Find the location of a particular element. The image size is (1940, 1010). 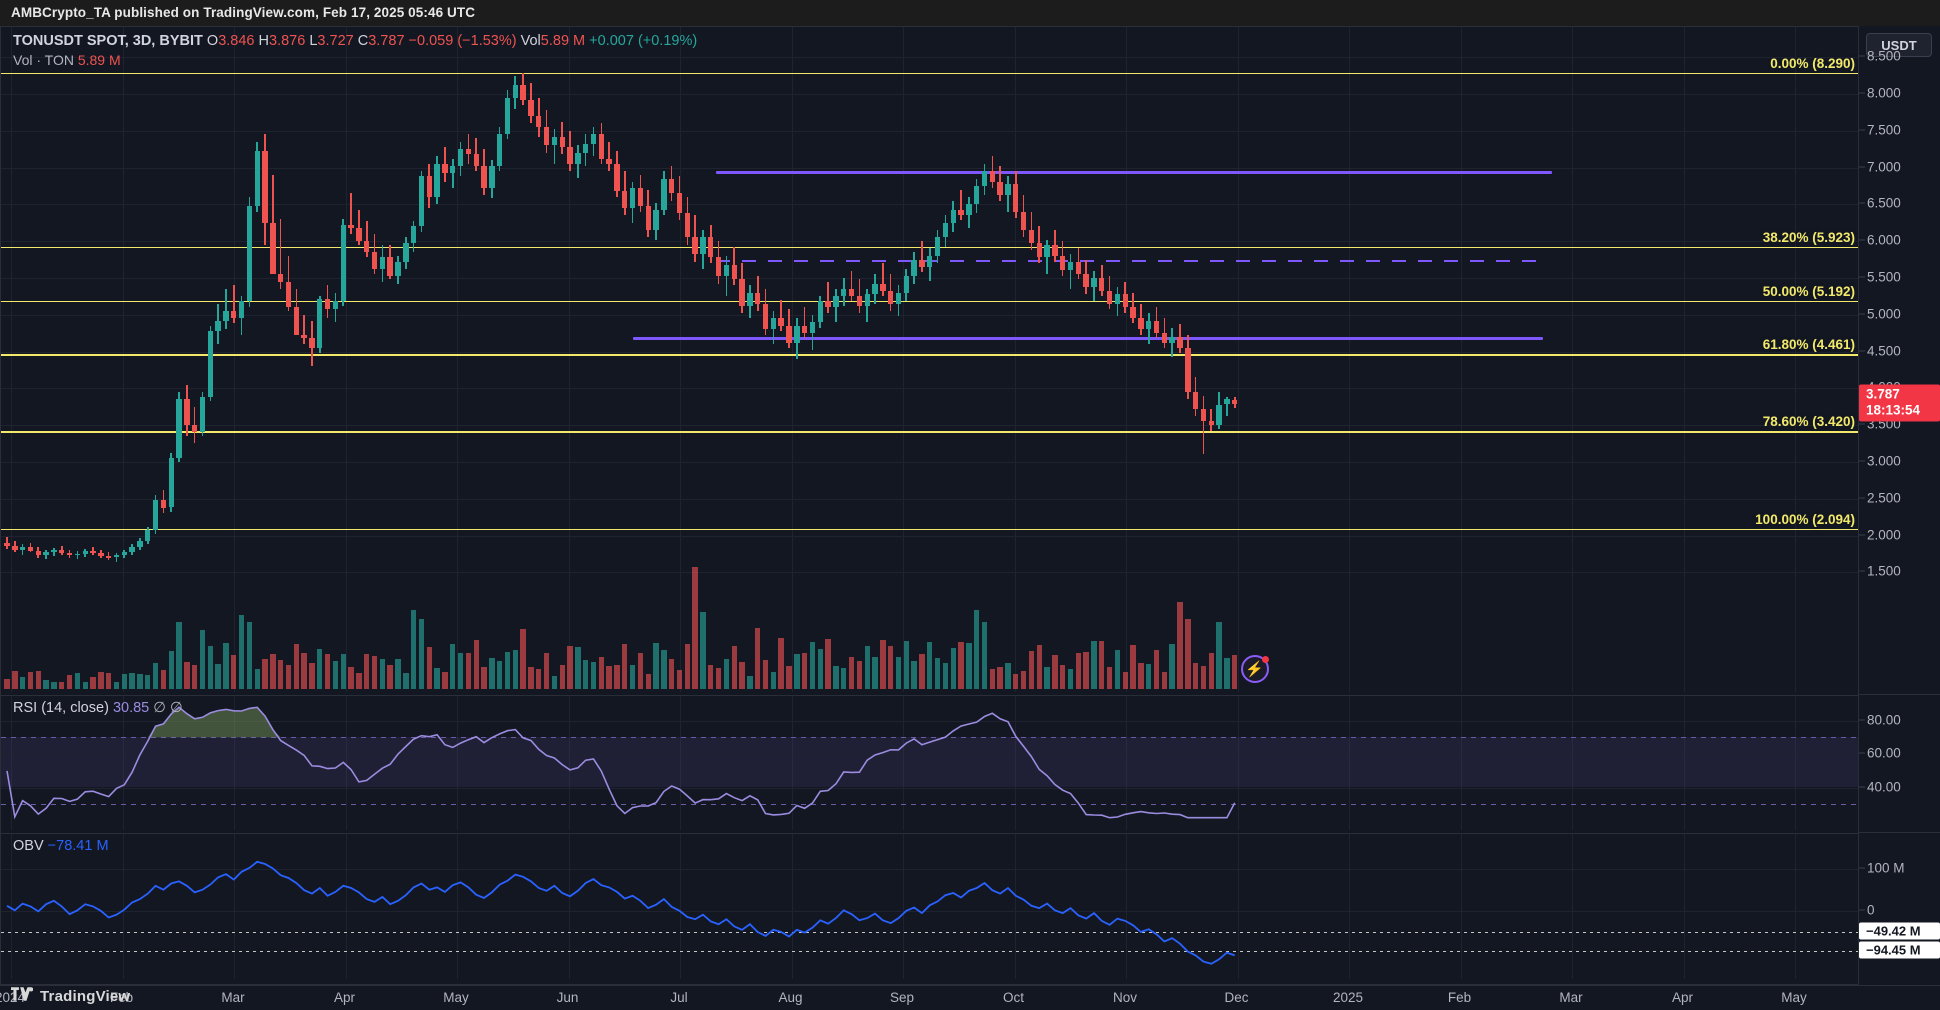

tradingview-logo: TradingView is located at coordinates (70, 996).